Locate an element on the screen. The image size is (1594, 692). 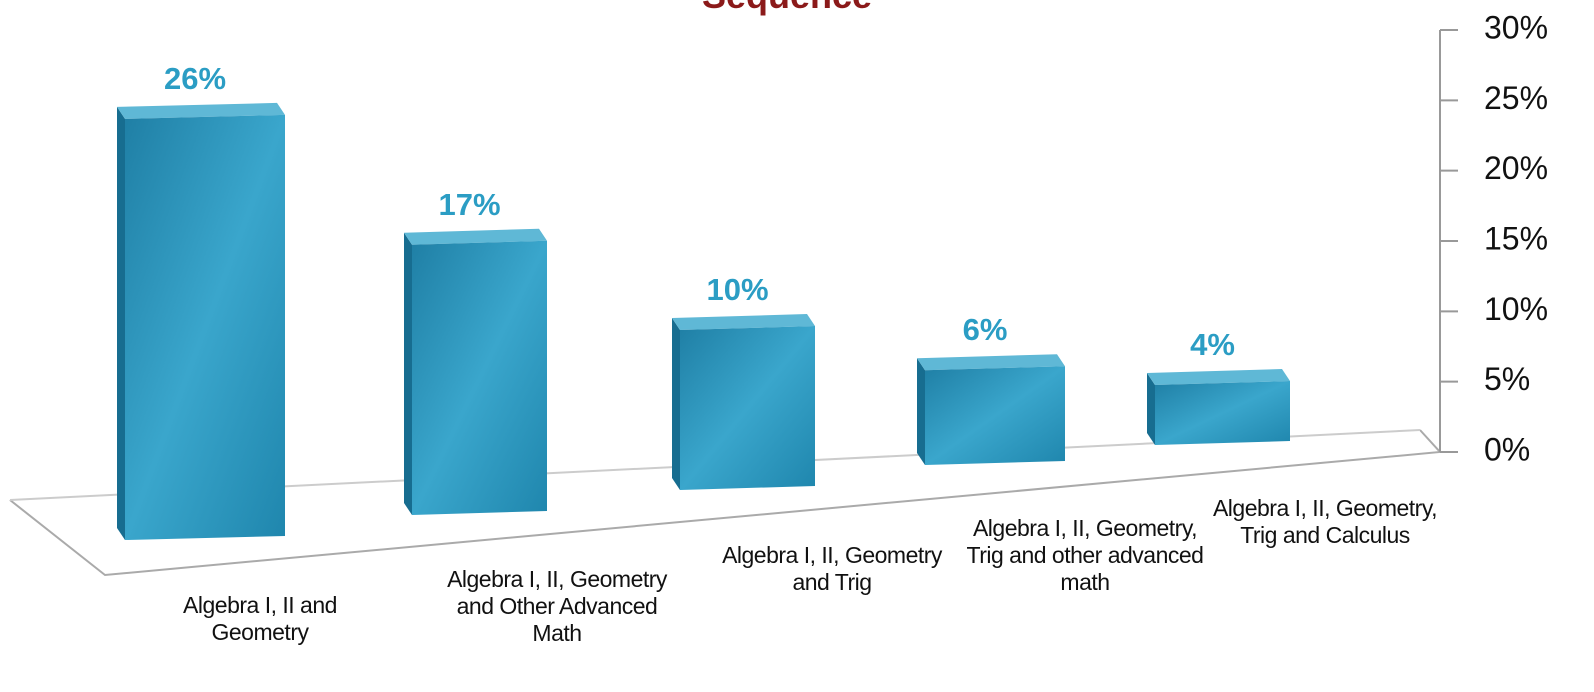
y-tick-label: 20% is located at coordinates (1516, 168).